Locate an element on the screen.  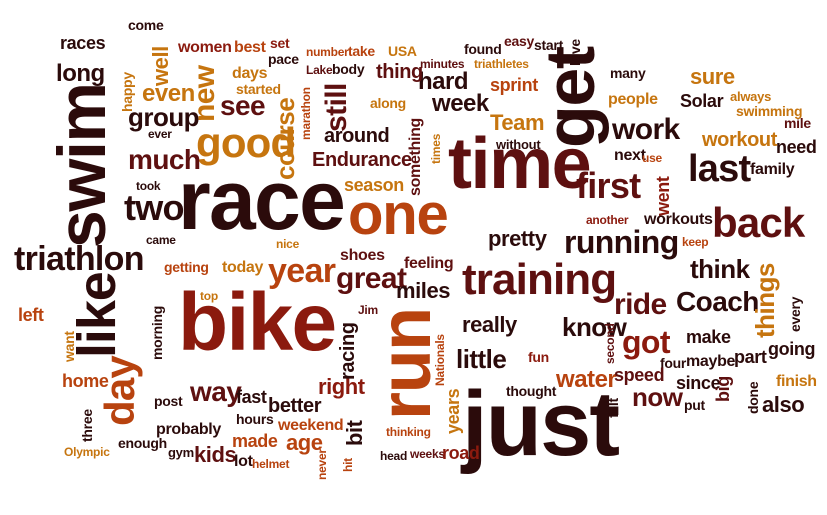
word-swimming: swimming is located at coordinates (769, 111).